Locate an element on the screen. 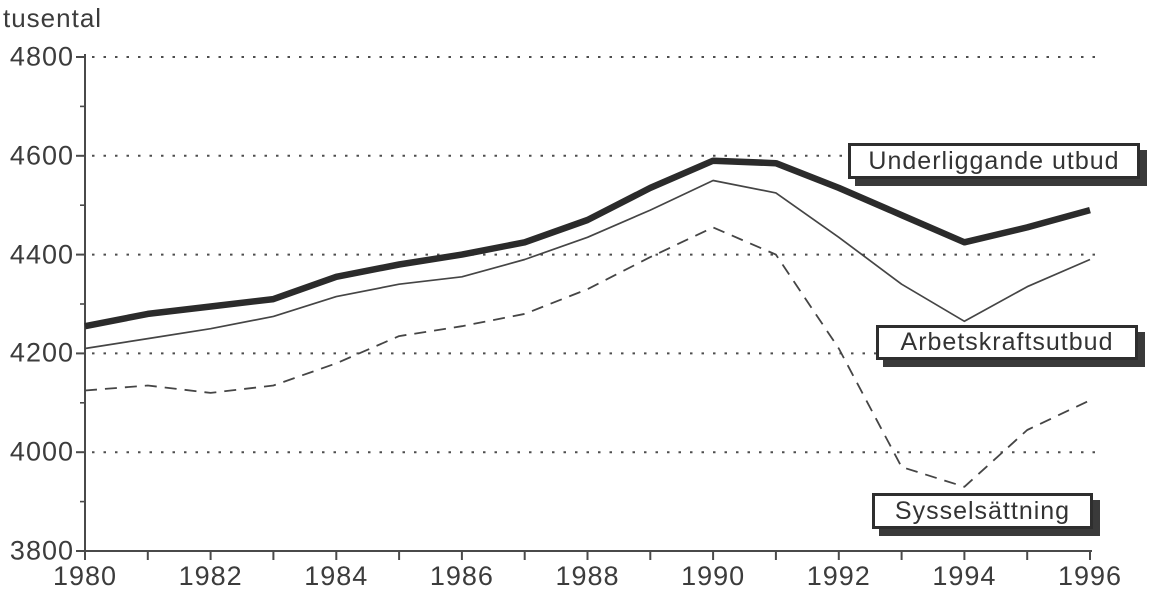 Image resolution: width=1149 pixels, height=596 pixels. x-tick-label-1984: 1984 is located at coordinates (336, 576).